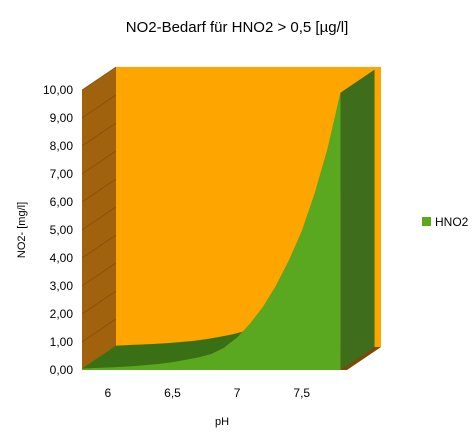  Describe the element at coordinates (452, 222) in the screenshot. I see `legend-label-hno2: HNO2` at that location.